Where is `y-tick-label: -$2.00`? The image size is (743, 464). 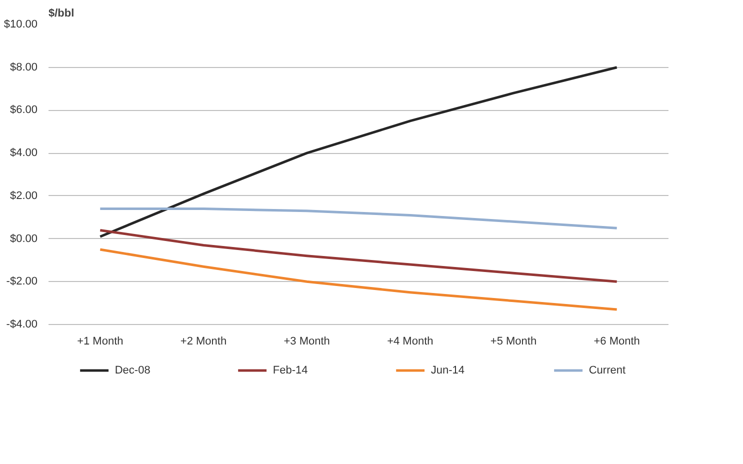
y-tick-label: -$2.00 is located at coordinates (22, 282).